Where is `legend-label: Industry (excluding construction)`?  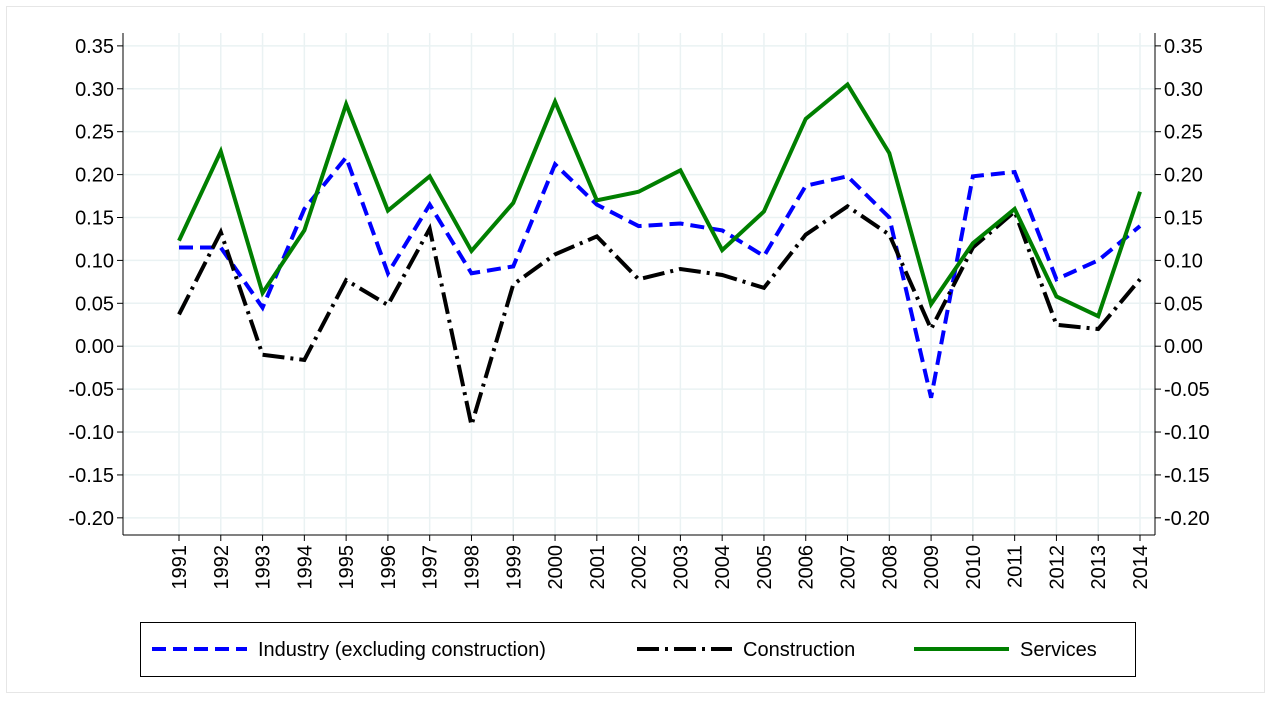
legend-label: Industry (excluding construction) is located at coordinates (402, 650).